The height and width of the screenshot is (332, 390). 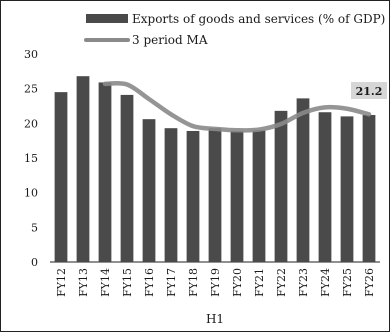 I want to click on x-tick-label: FY12, so click(x=61, y=282).